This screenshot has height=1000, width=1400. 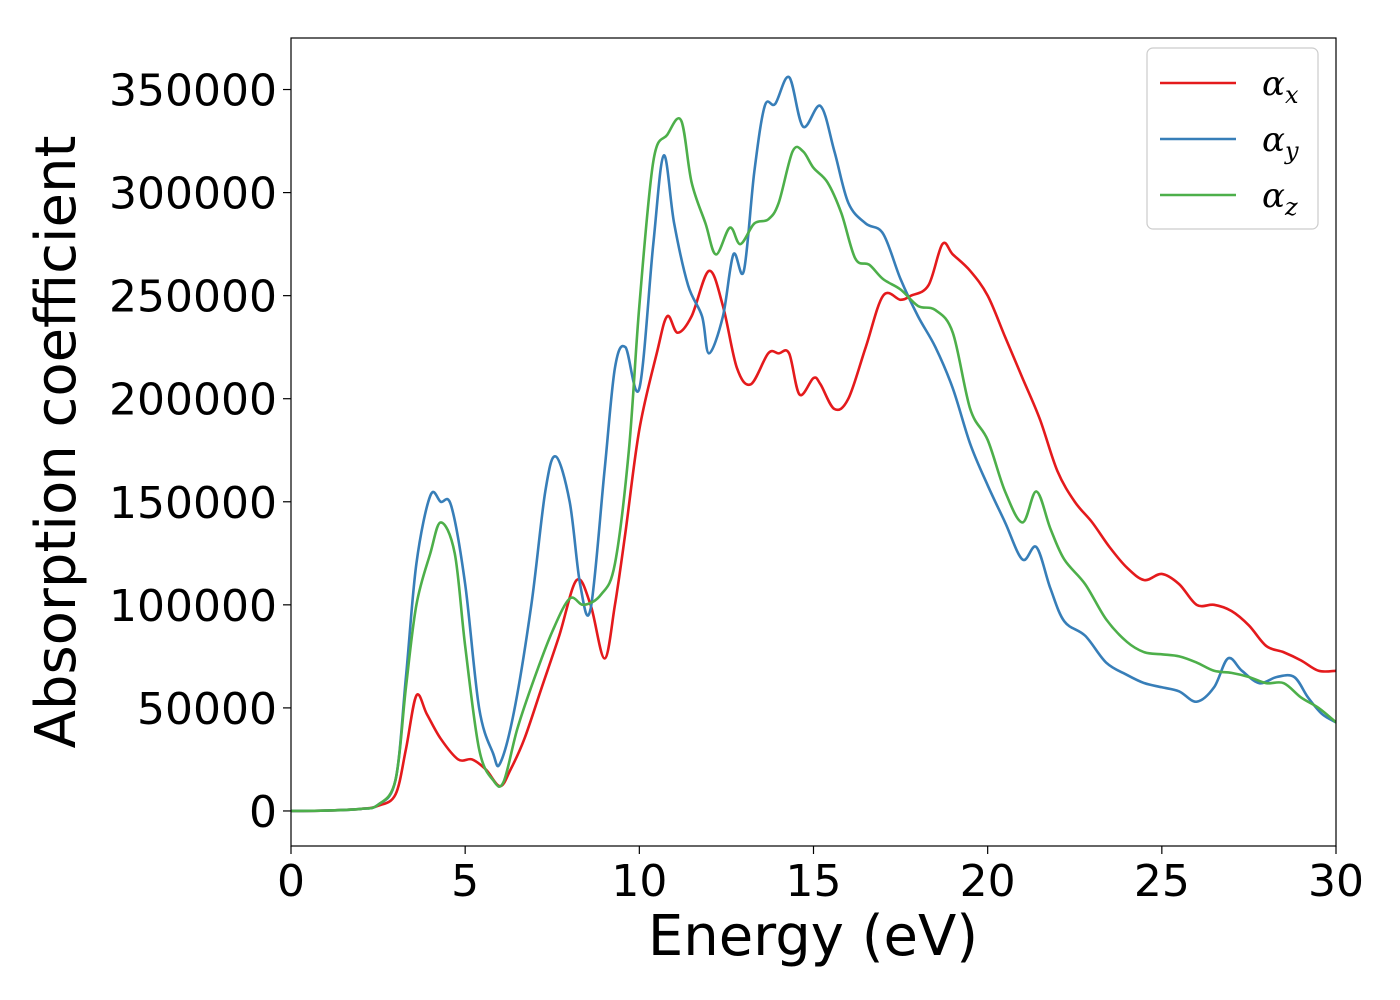 I want to click on y-tick-label: 150000, so click(x=193, y=503).